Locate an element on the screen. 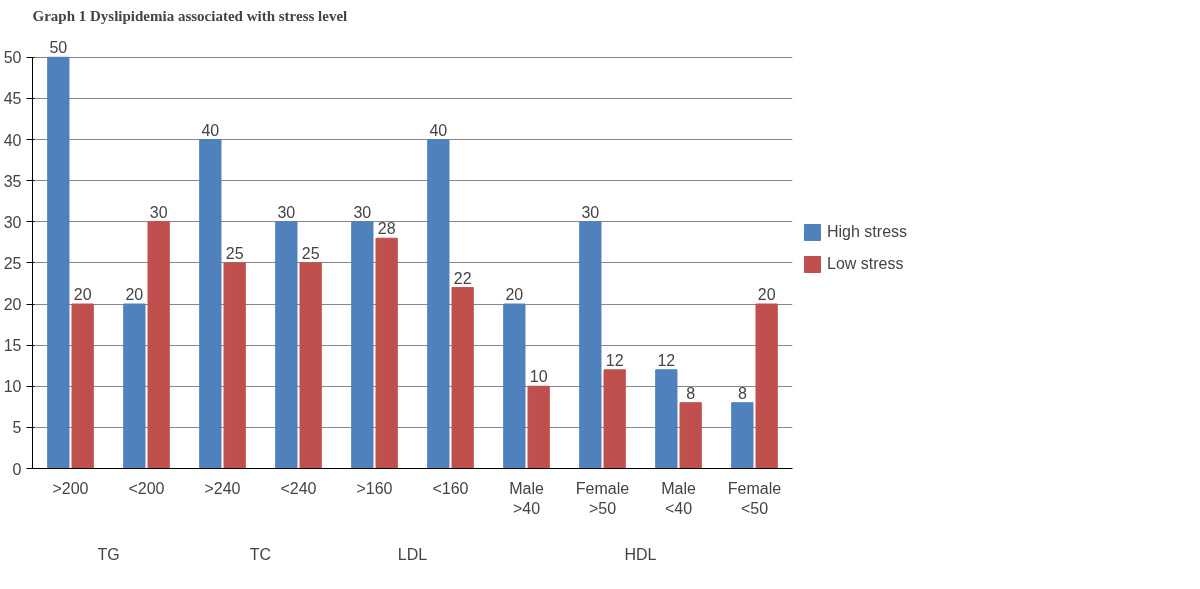 This screenshot has height=589, width=1200. x-tick-label: Female <50 is located at coordinates (754, 498).